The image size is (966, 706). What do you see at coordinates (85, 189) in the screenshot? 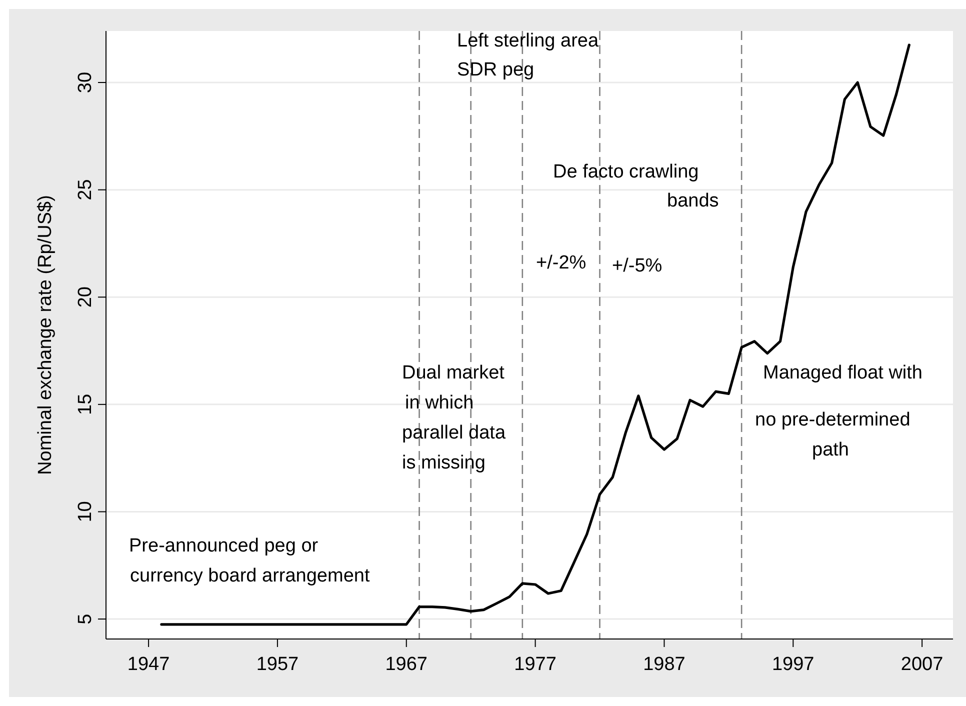
I see `y-tick-label: 25` at bounding box center [85, 189].